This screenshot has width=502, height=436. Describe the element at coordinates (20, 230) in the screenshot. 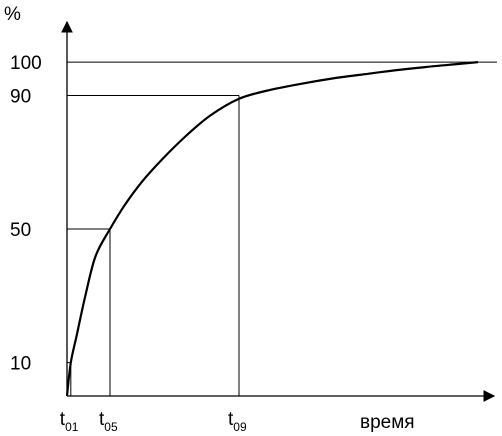

I see `y-tick-label: 50` at that location.